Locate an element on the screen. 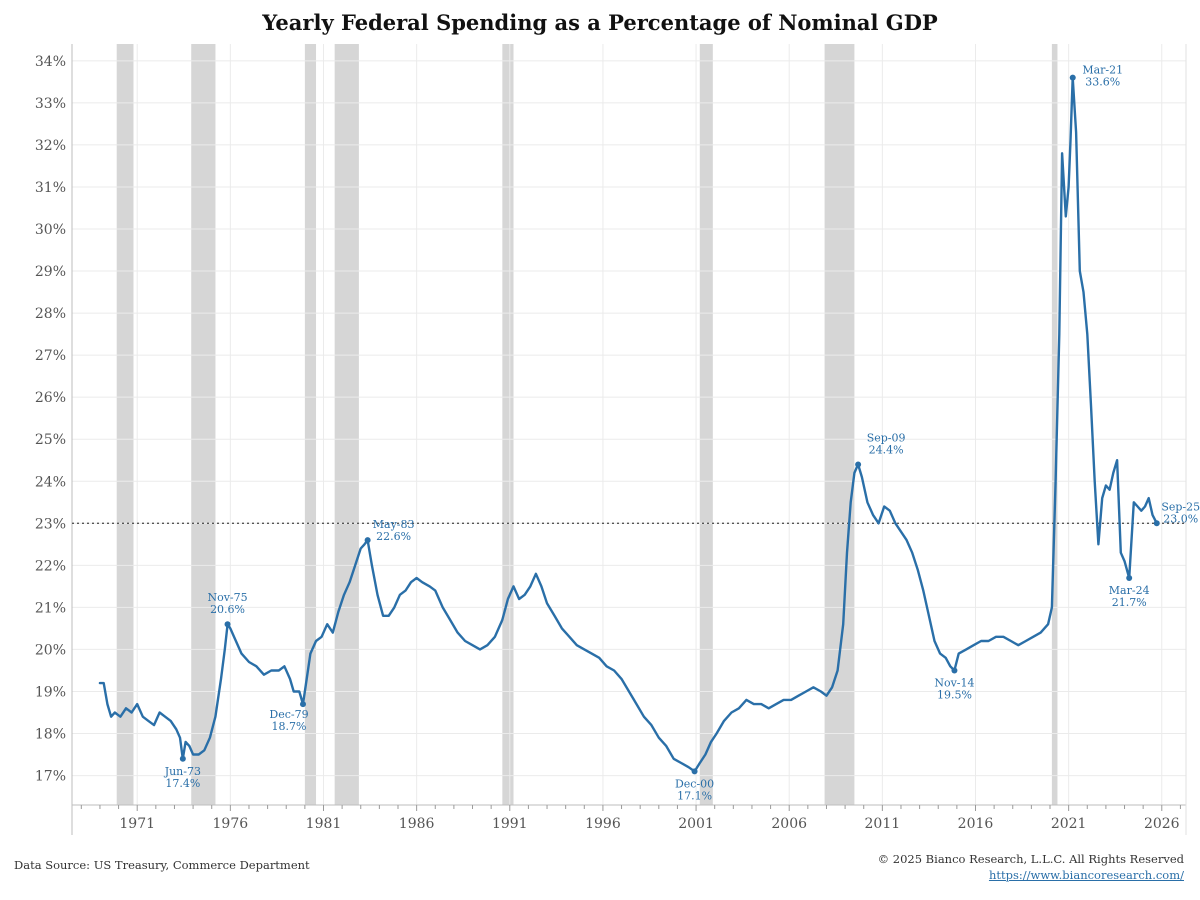 Image resolution: width=1200 pixels, height=900 pixels. y-tick-label: 29% is located at coordinates (50, 272).